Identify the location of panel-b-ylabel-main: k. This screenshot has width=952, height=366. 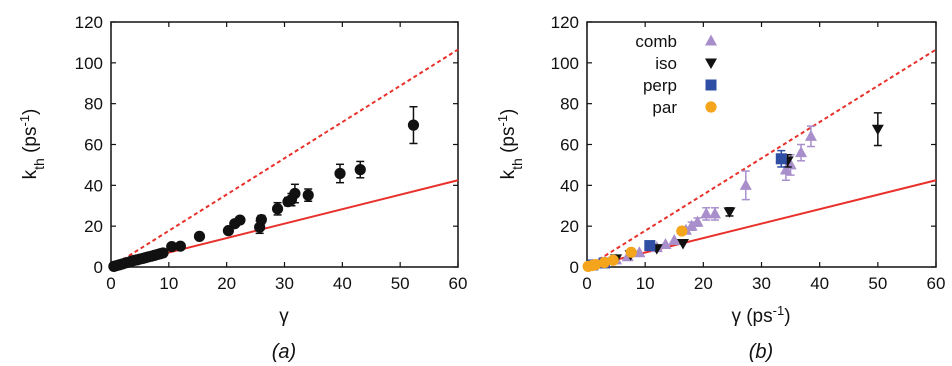
(508, 174).